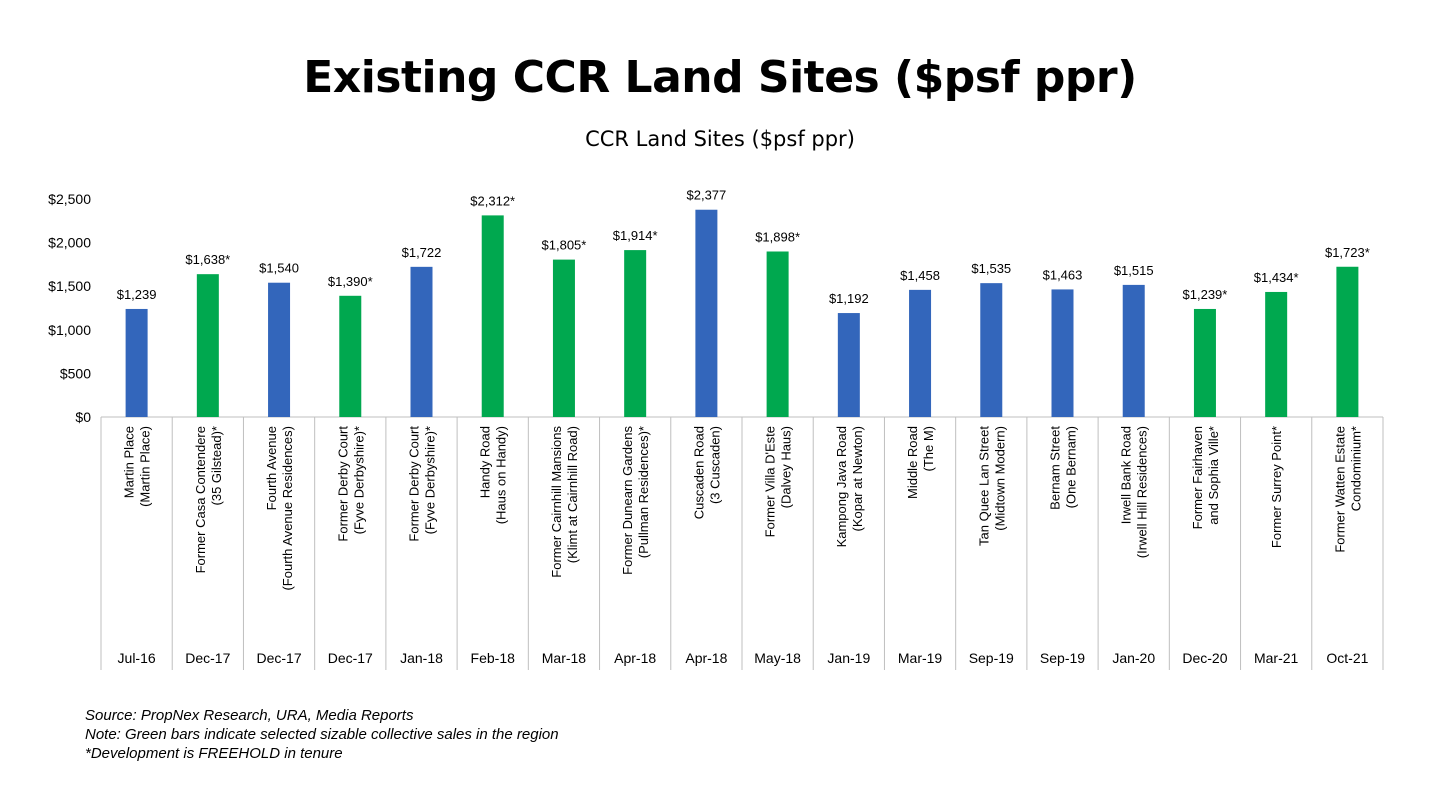  Describe the element at coordinates (777, 658) in the screenshot. I see `date-label: May-18` at that location.